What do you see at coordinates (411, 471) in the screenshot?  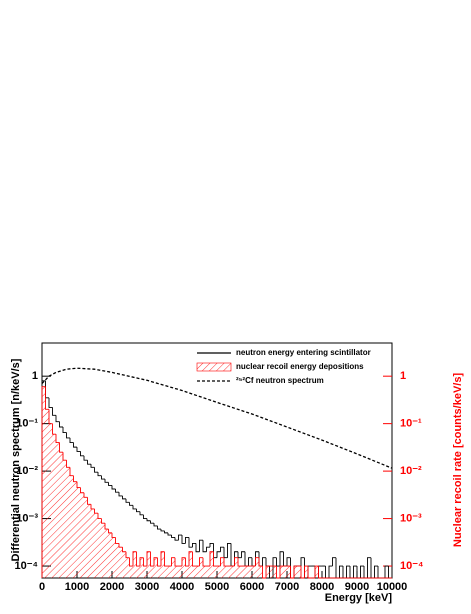 I see `y2-tick-label: 10⁻²` at bounding box center [411, 471].